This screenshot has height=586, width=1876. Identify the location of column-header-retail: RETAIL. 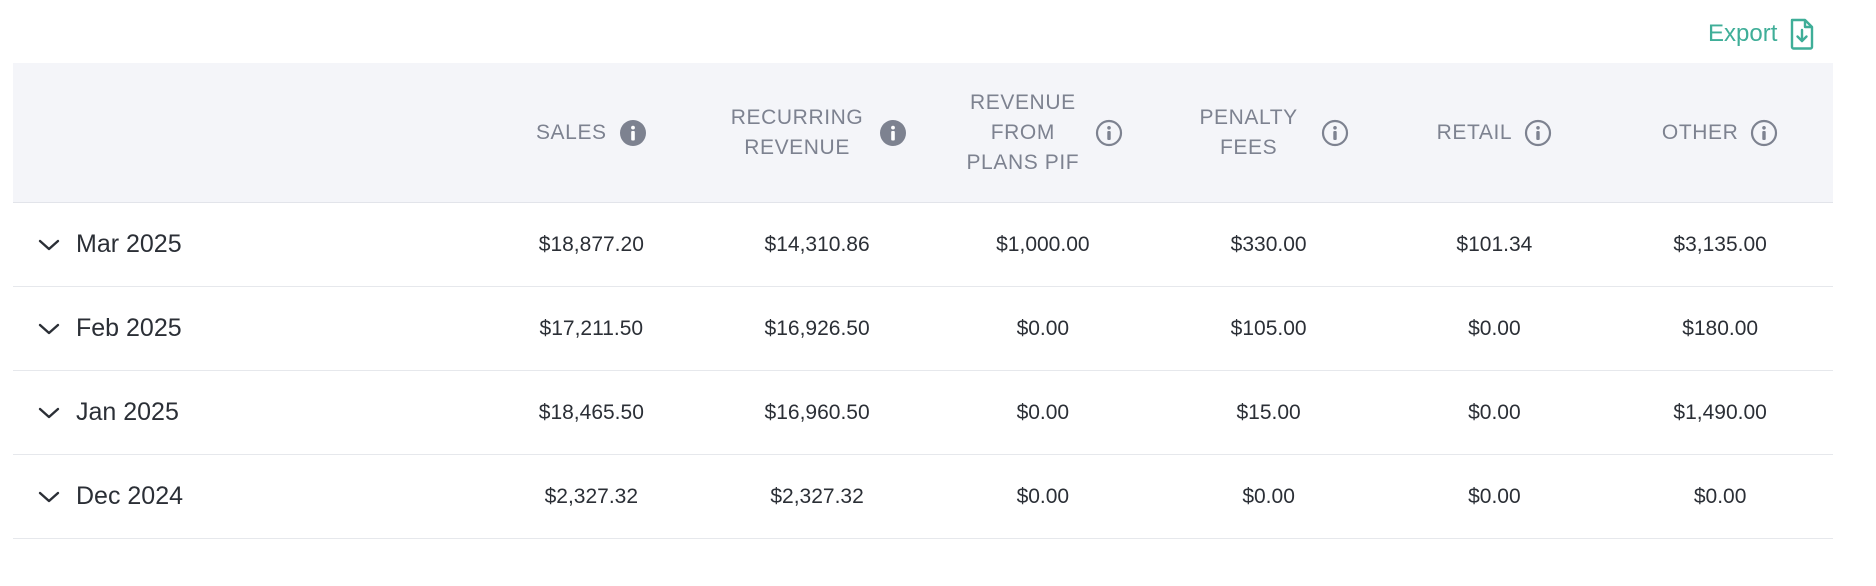
(1495, 133).